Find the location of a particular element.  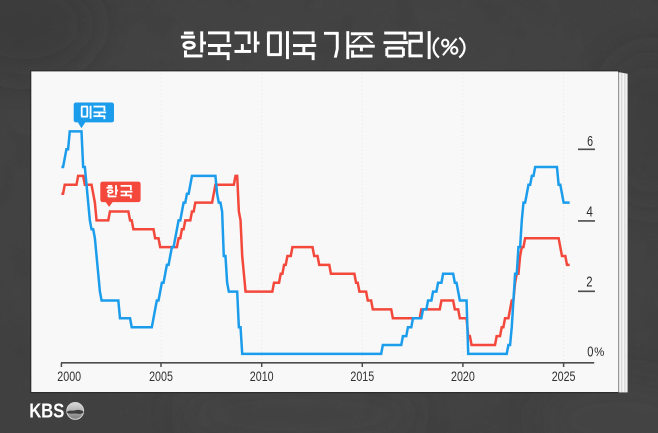

svg-text: 4 is located at coordinates (589, 213).